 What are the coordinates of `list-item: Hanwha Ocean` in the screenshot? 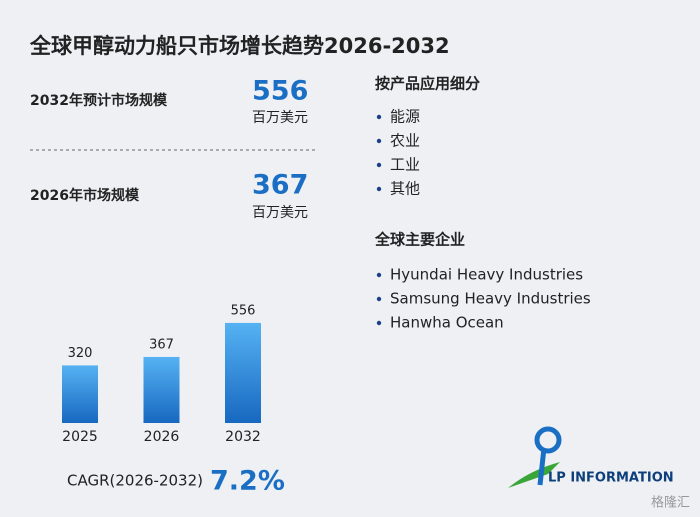 It's located at (447, 323).